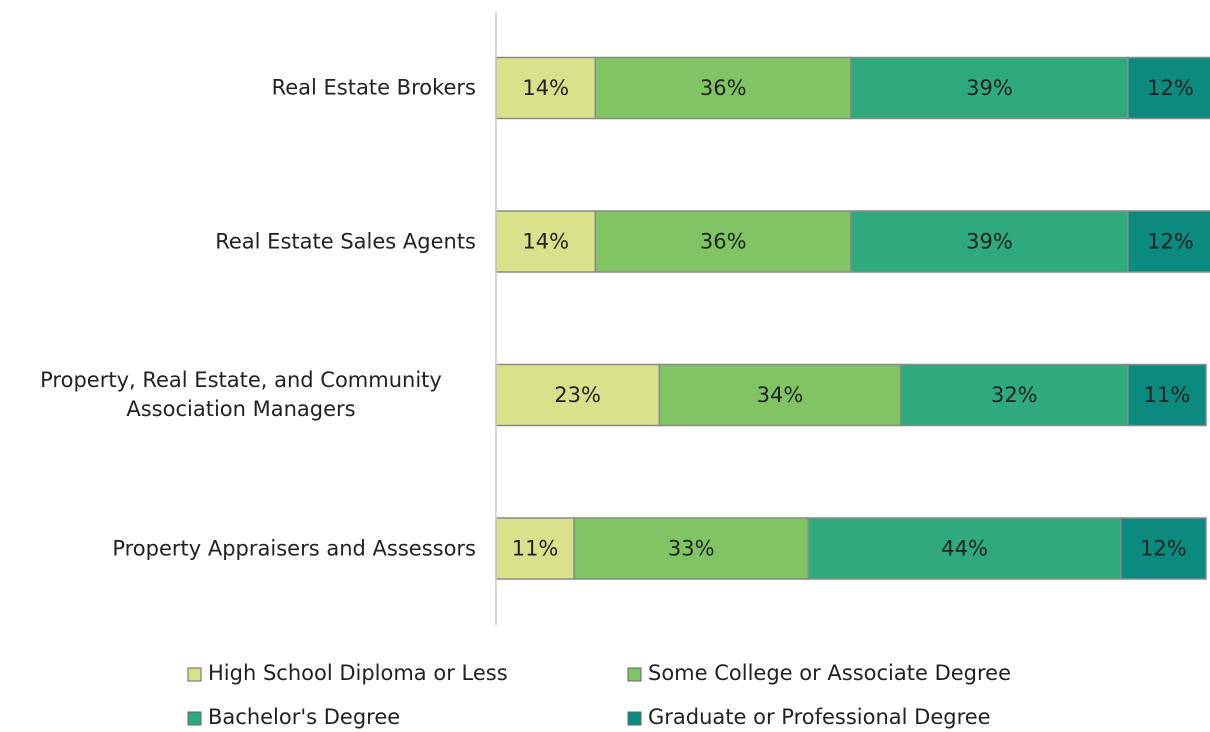  What do you see at coordinates (358, 673) in the screenshot?
I see `legend-label: High School Diploma or Less` at bounding box center [358, 673].